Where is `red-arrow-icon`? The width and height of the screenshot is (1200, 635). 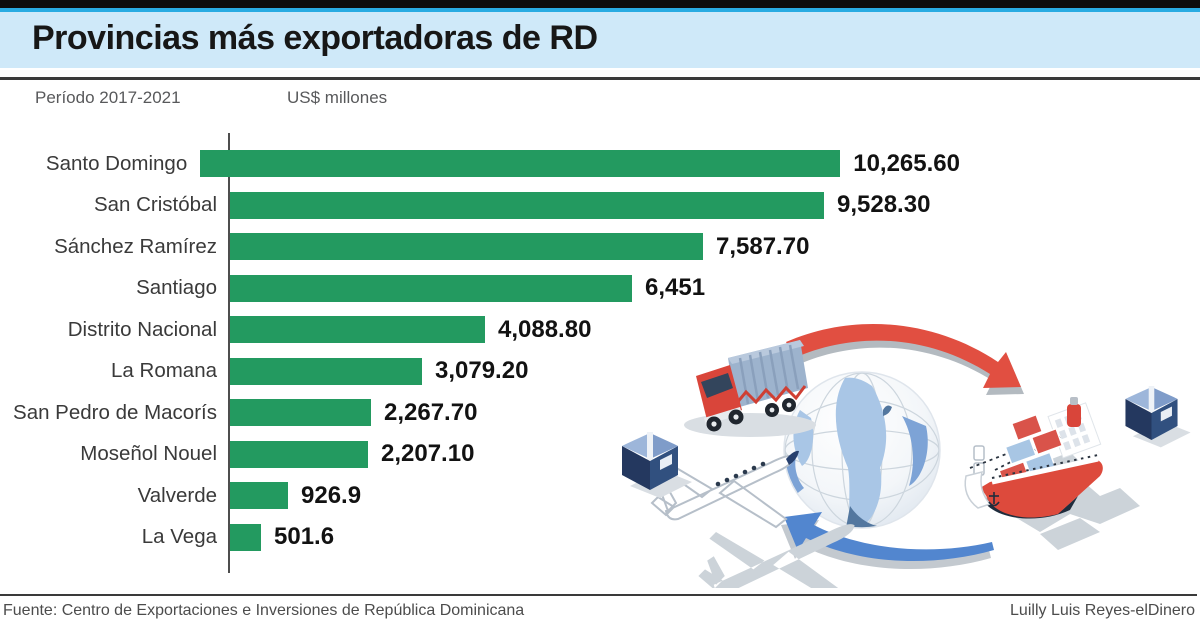 red-arrow-icon is located at coordinates (905, 359).